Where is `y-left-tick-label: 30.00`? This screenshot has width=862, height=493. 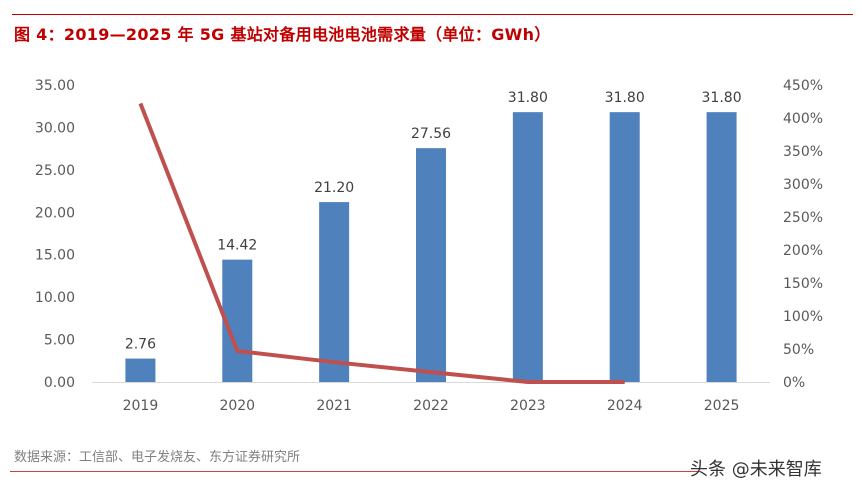 y-left-tick-label: 30.00 is located at coordinates (55, 128).